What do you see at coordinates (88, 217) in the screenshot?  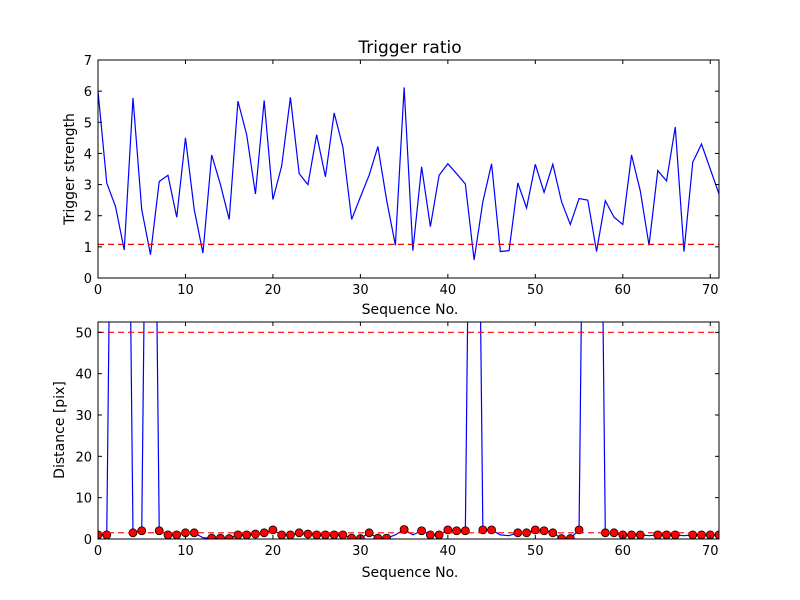 I see `y-tick-label: 2` at bounding box center [88, 217].